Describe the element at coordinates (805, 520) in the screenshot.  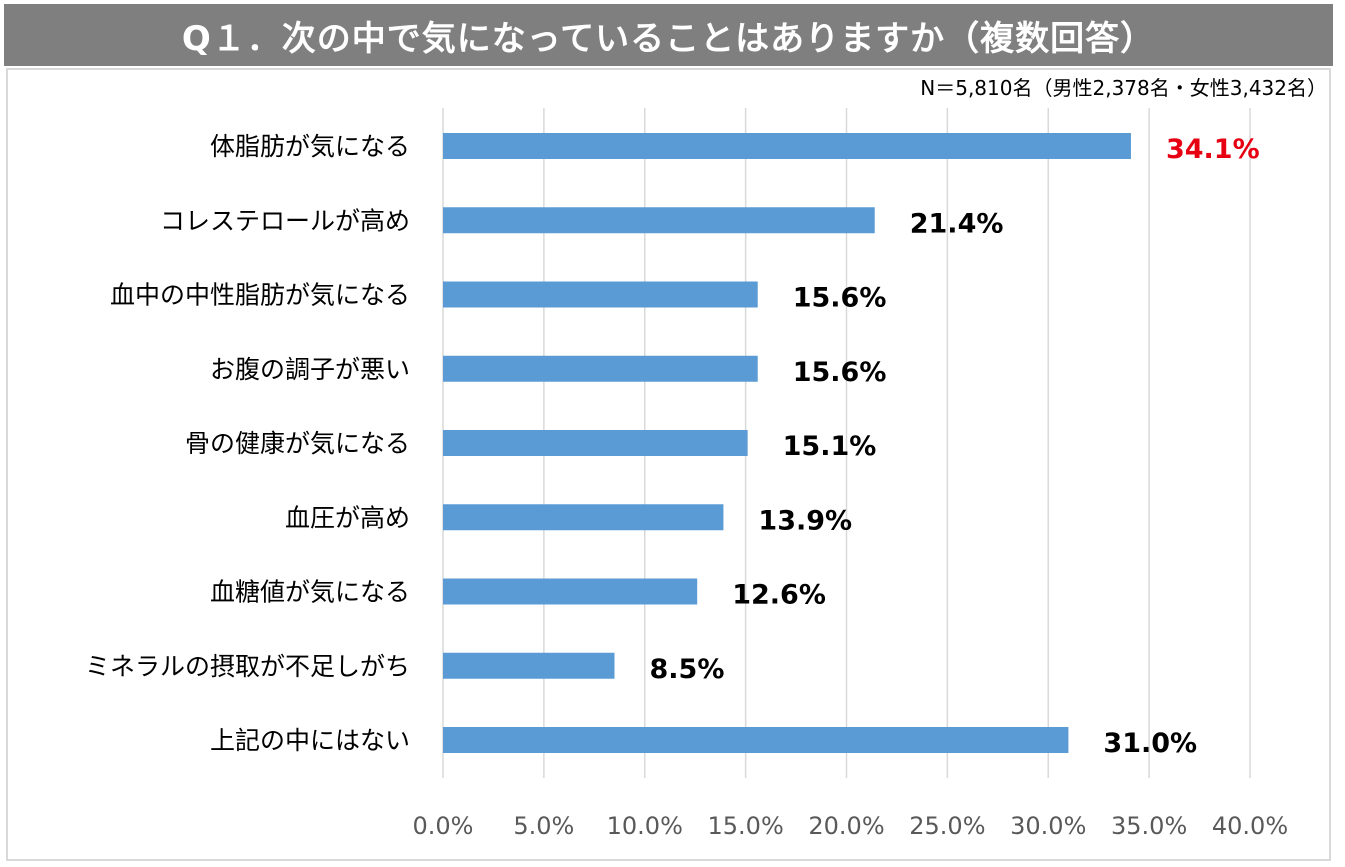
I see `data-label: 13.9%` at that location.